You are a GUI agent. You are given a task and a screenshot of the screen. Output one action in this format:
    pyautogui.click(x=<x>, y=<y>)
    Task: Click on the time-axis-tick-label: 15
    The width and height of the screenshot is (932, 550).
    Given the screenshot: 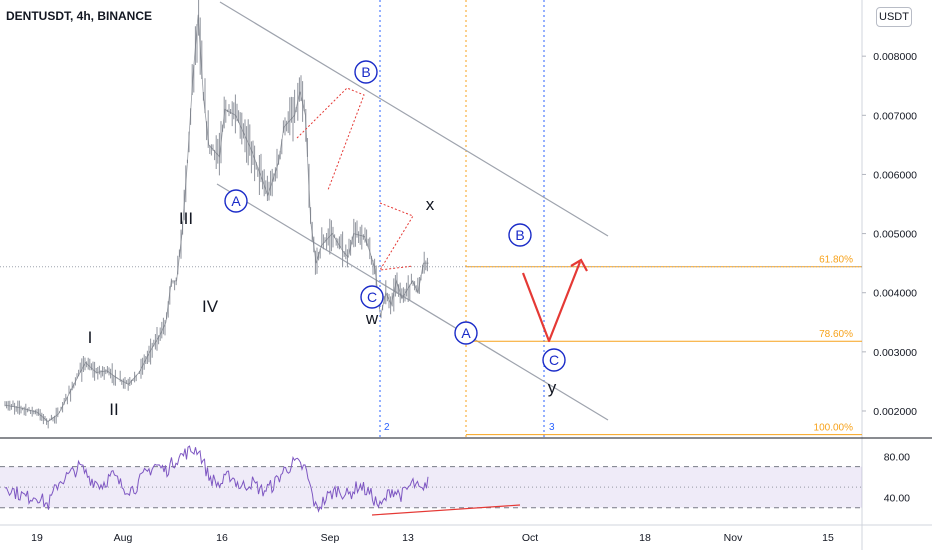 What is the action you would take?
    pyautogui.click(x=828, y=538)
    